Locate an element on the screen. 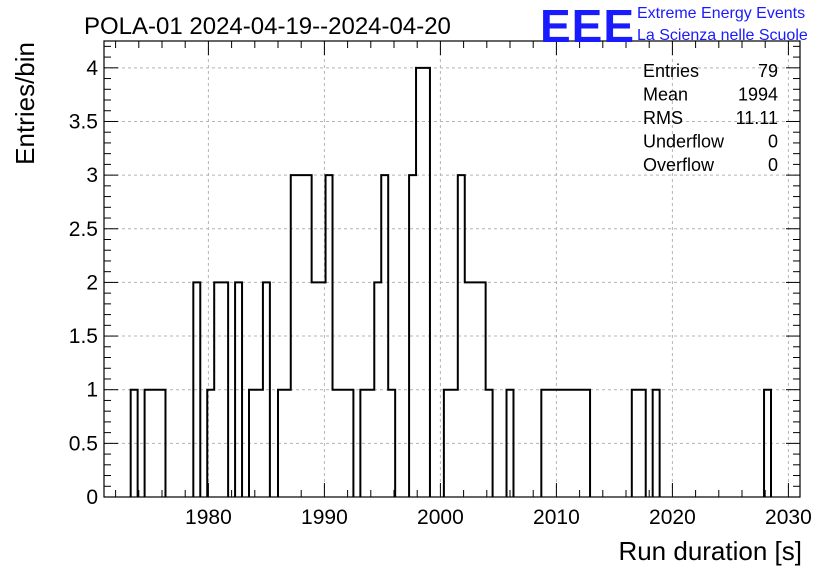 The height and width of the screenshot is (572, 836). logo-line-1: Extreme Energy Events is located at coordinates (721, 13).